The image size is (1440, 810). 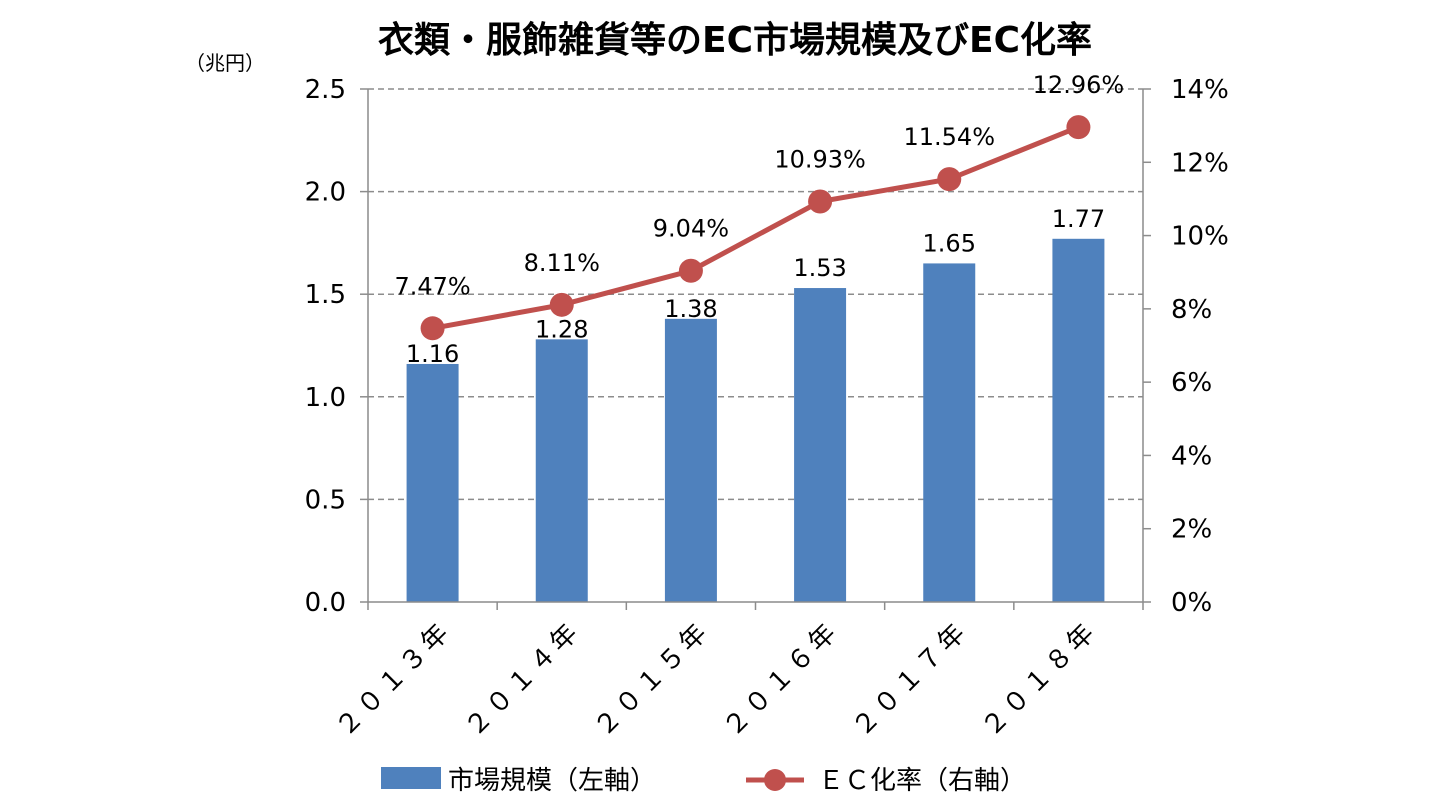 I want to click on x-tick-label: ２０１３年, so click(x=393, y=679).